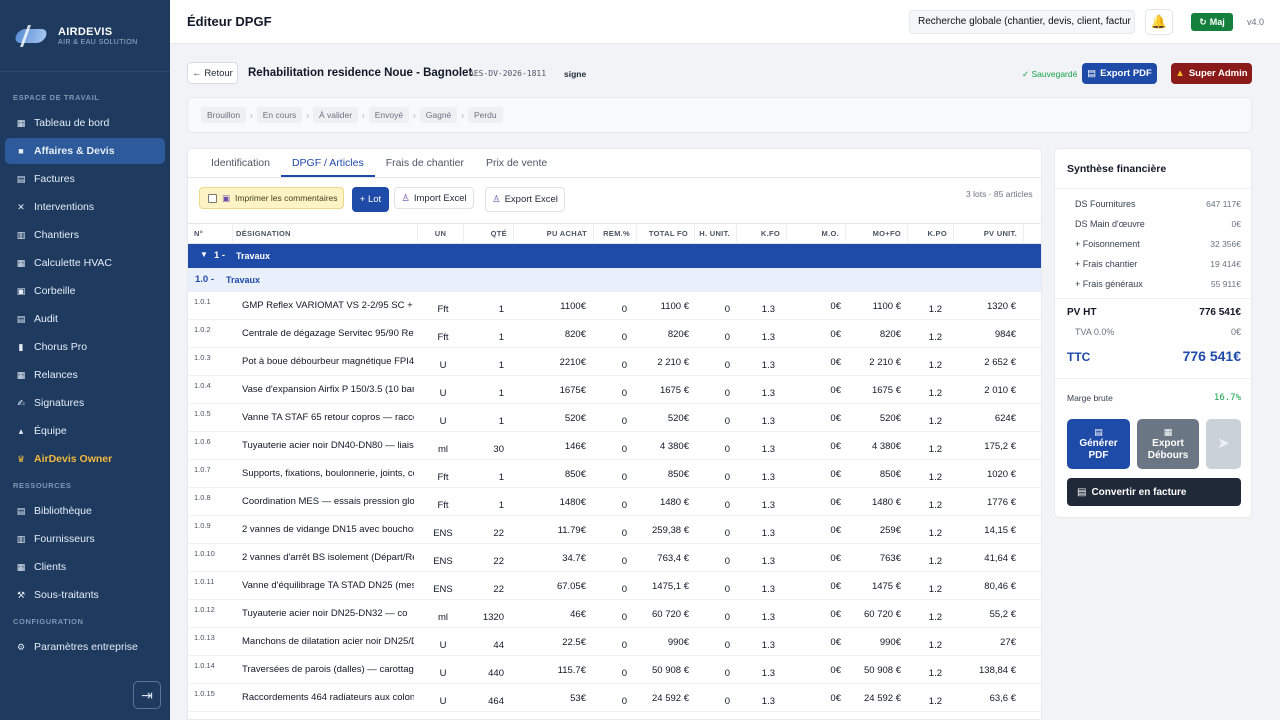  Describe the element at coordinates (574, 642) in the screenshot. I see `cell-pua: 22.5€` at that location.